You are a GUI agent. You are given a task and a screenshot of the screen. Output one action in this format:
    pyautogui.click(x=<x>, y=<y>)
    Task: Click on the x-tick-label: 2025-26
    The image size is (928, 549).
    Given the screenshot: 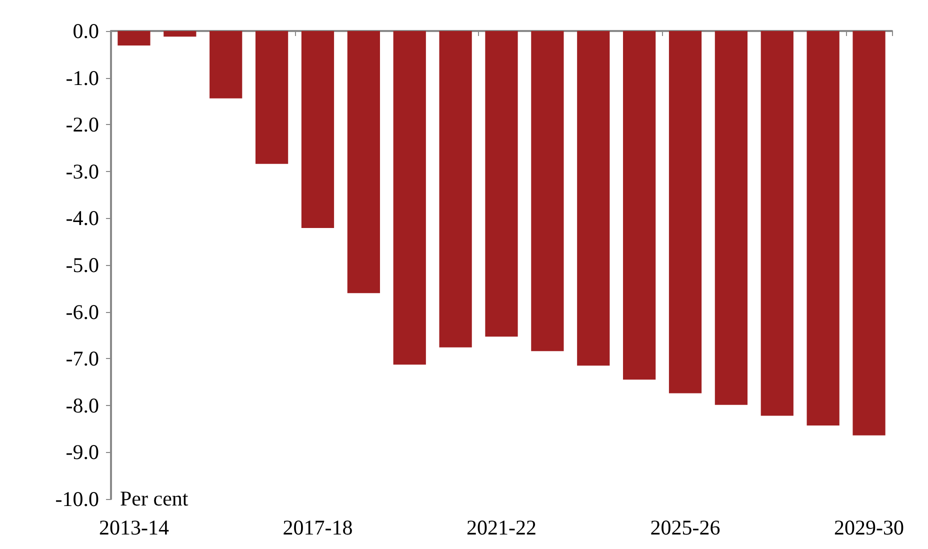 What is the action you would take?
    pyautogui.click(x=685, y=528)
    